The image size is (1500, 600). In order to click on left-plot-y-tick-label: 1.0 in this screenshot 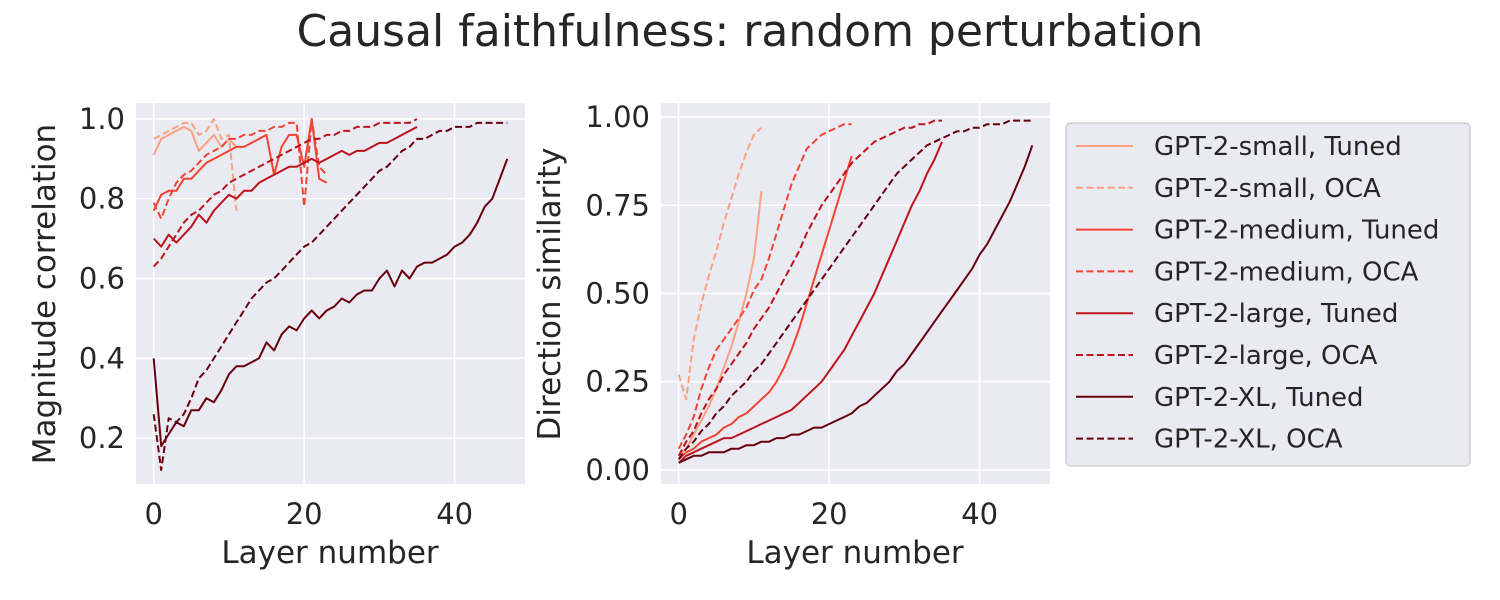, I will do `click(102, 119)`.